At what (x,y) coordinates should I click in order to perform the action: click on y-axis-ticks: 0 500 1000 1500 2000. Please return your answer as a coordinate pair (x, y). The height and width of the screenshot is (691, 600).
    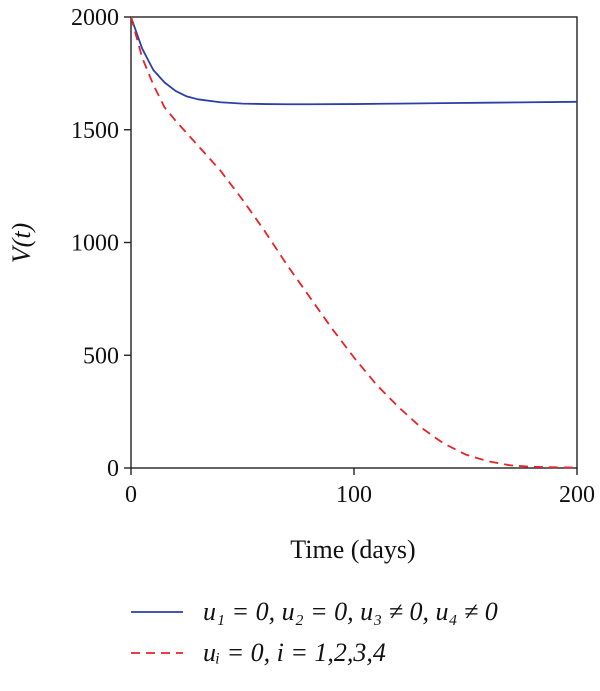
    Looking at the image, I should click on (101, 243).